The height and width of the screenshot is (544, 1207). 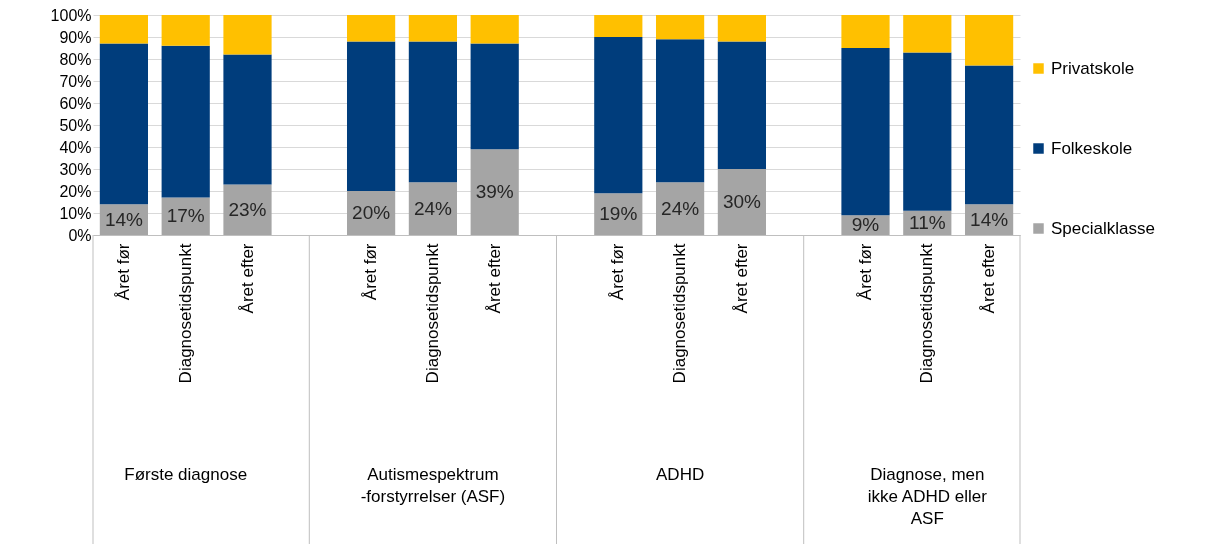 I want to click on y-tick-label: 0%, so click(x=80, y=235).